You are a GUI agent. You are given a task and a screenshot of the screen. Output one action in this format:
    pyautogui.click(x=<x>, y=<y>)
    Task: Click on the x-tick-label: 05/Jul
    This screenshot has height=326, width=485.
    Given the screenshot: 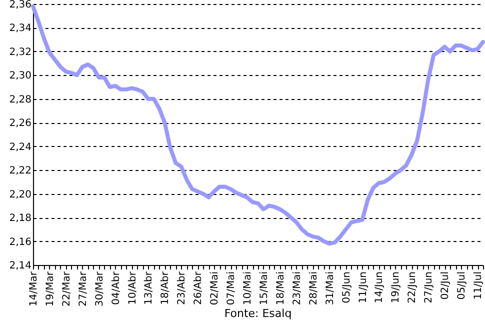 What is the action you would take?
    pyautogui.click(x=462, y=286)
    